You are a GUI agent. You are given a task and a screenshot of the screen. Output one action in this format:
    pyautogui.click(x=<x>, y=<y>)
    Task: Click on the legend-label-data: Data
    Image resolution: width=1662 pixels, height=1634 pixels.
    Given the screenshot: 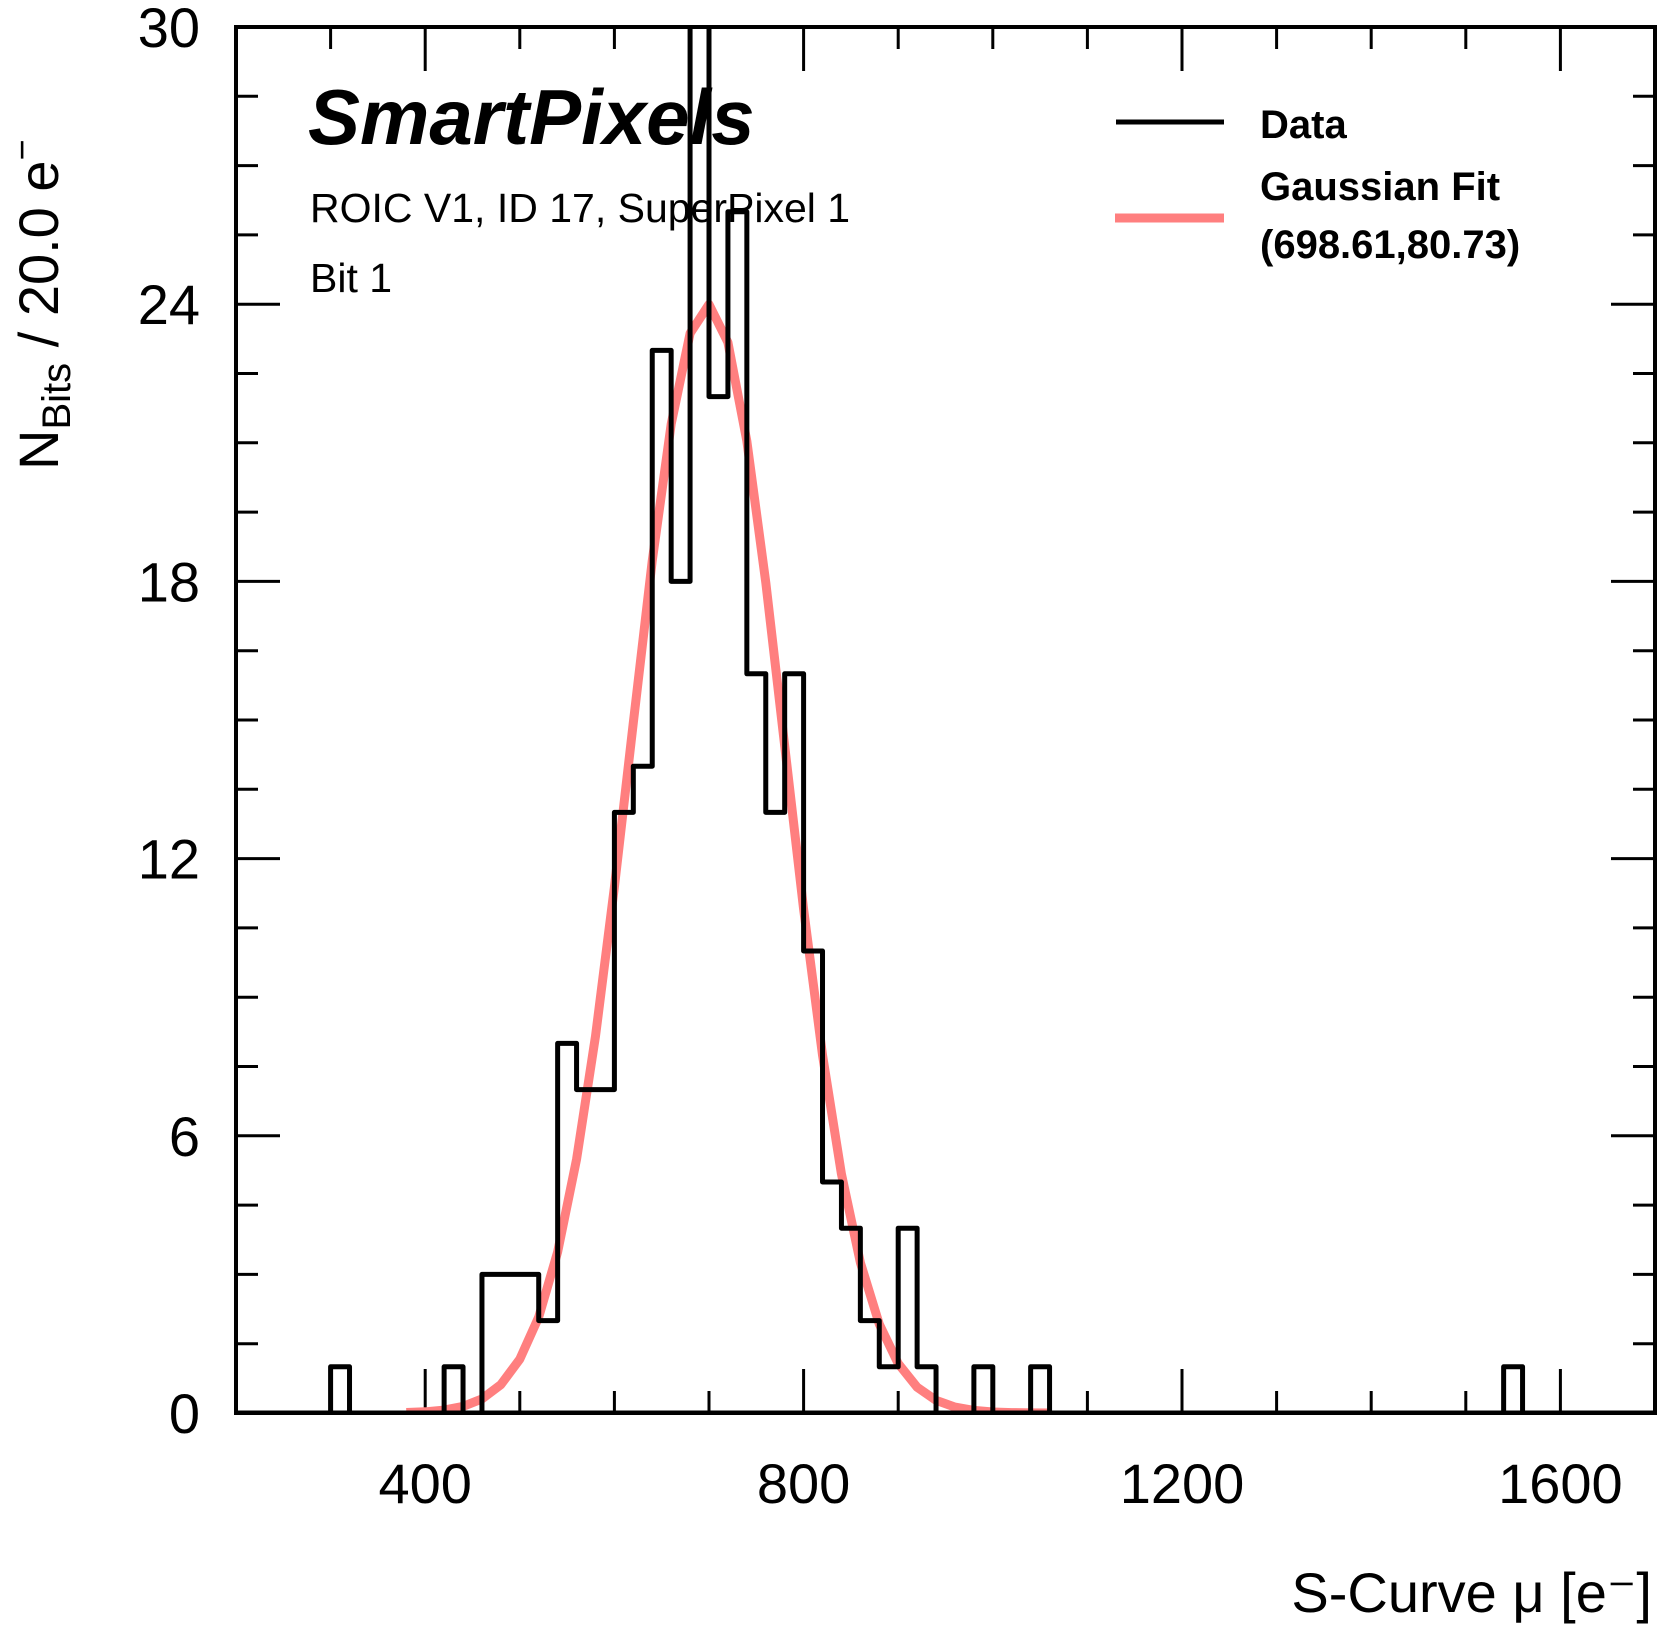 What is the action you would take?
    pyautogui.click(x=1303, y=125)
    